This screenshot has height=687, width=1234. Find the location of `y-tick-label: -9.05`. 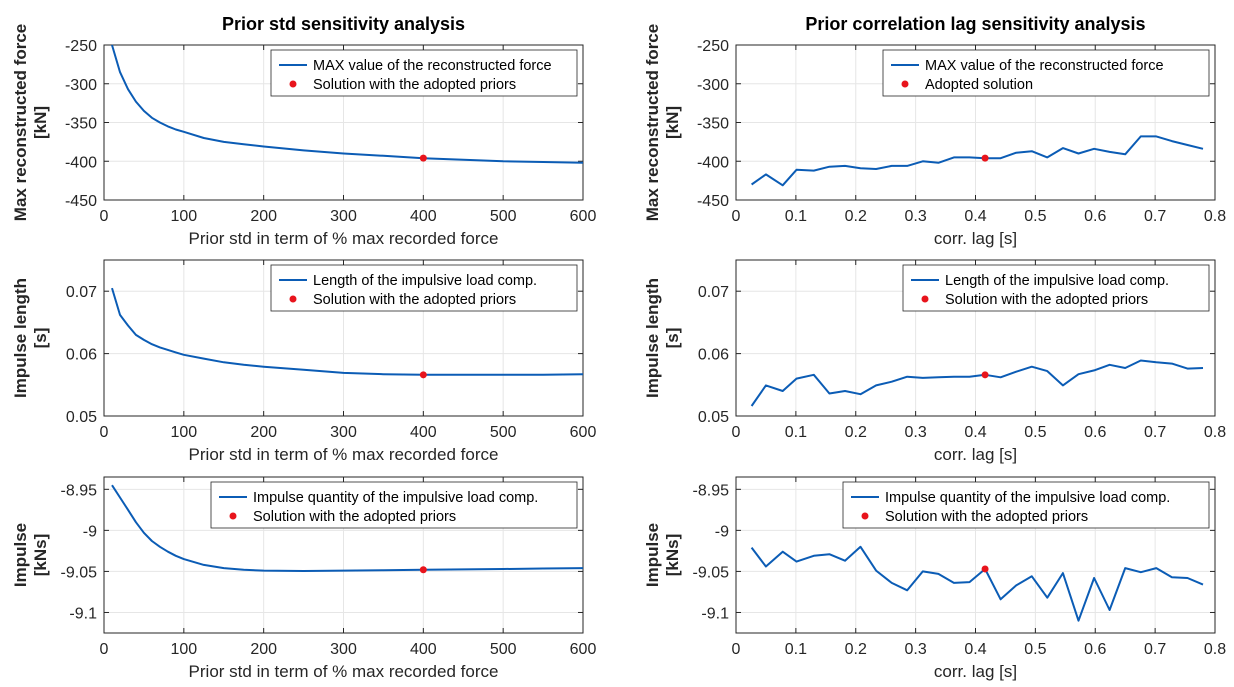

y-tick-label: -9.05 is located at coordinates (79, 572).